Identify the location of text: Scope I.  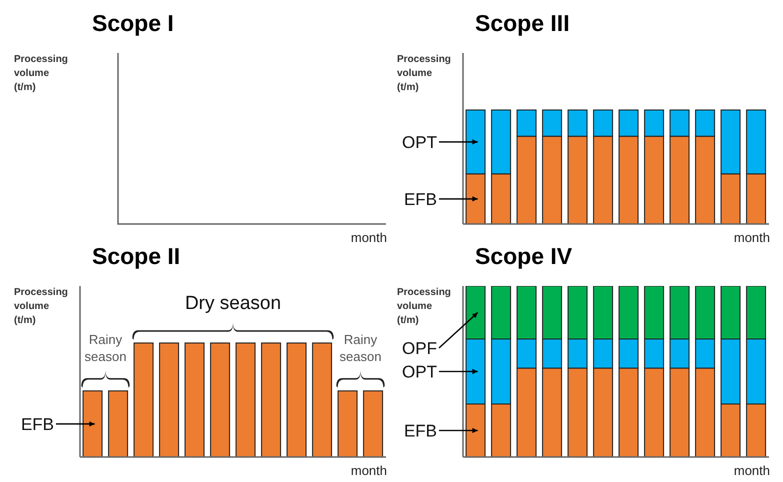
(133, 23).